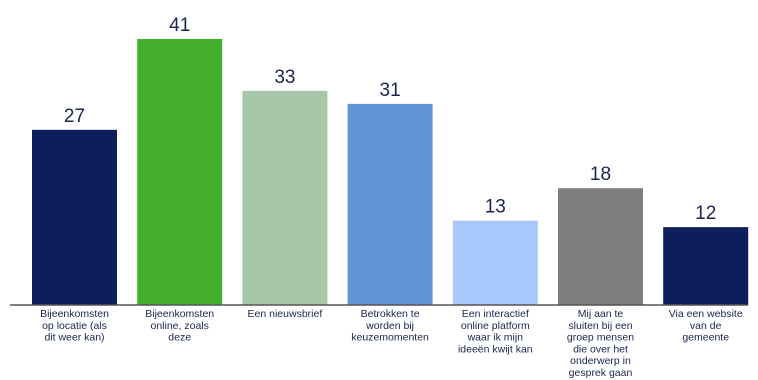 The height and width of the screenshot is (380, 758). I want to click on category-label-line: ideeën kwijt kan, so click(495, 349).